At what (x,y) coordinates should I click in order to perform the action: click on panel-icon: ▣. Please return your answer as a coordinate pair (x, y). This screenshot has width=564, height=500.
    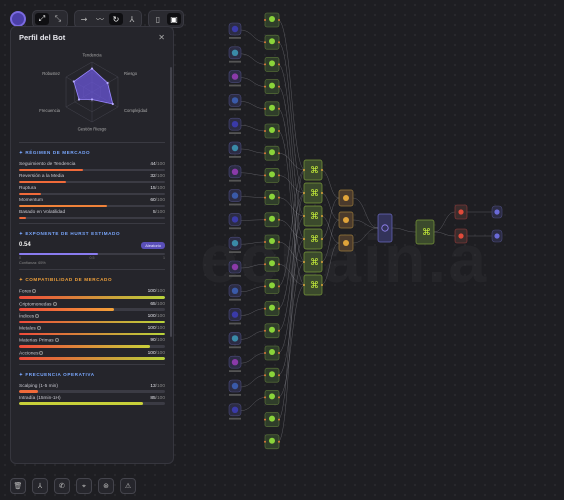
    Looking at the image, I should click on (174, 19).